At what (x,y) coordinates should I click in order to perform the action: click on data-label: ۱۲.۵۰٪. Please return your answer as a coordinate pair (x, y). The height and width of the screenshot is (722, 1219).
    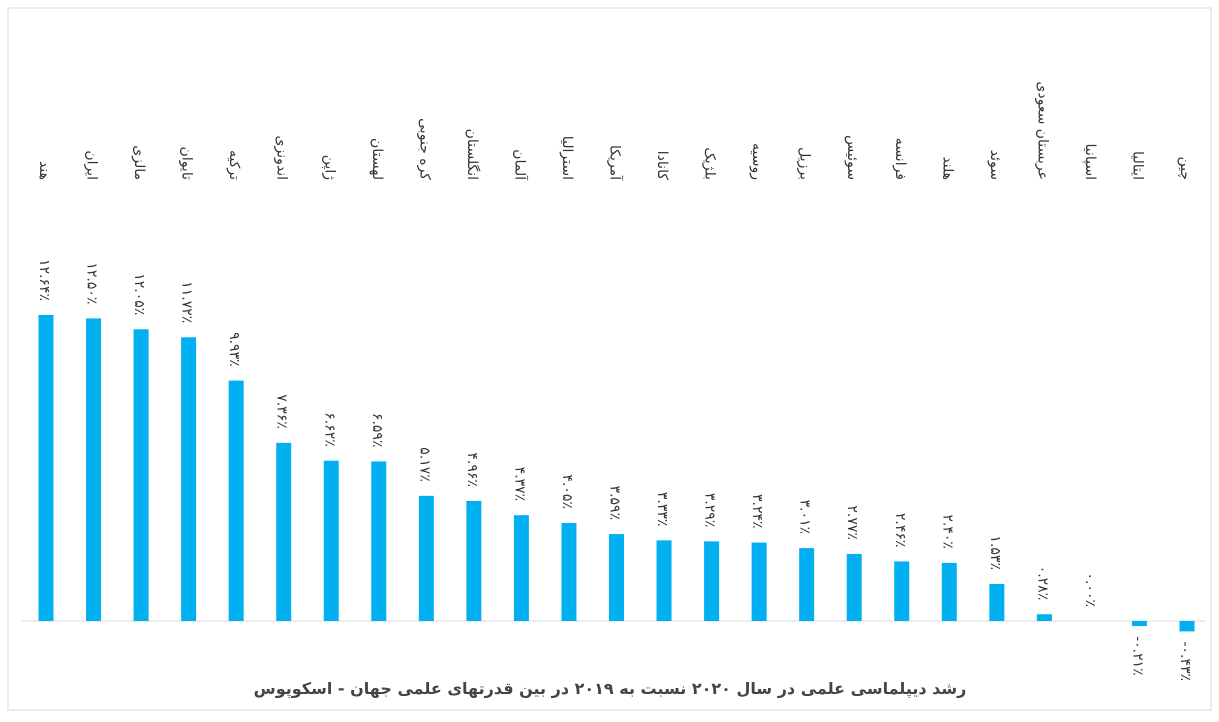
    Looking at the image, I should click on (92, 283).